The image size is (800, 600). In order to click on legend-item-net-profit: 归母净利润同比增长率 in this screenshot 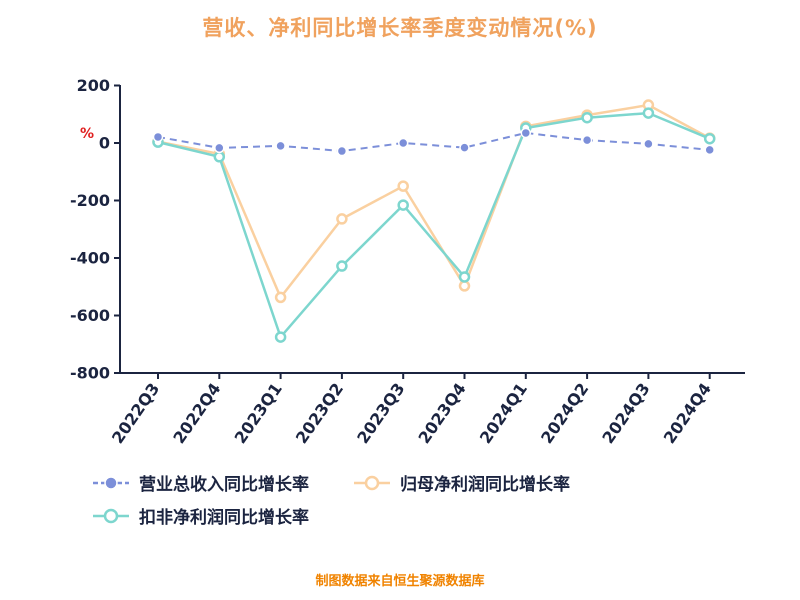, I will do `click(461, 482)`.